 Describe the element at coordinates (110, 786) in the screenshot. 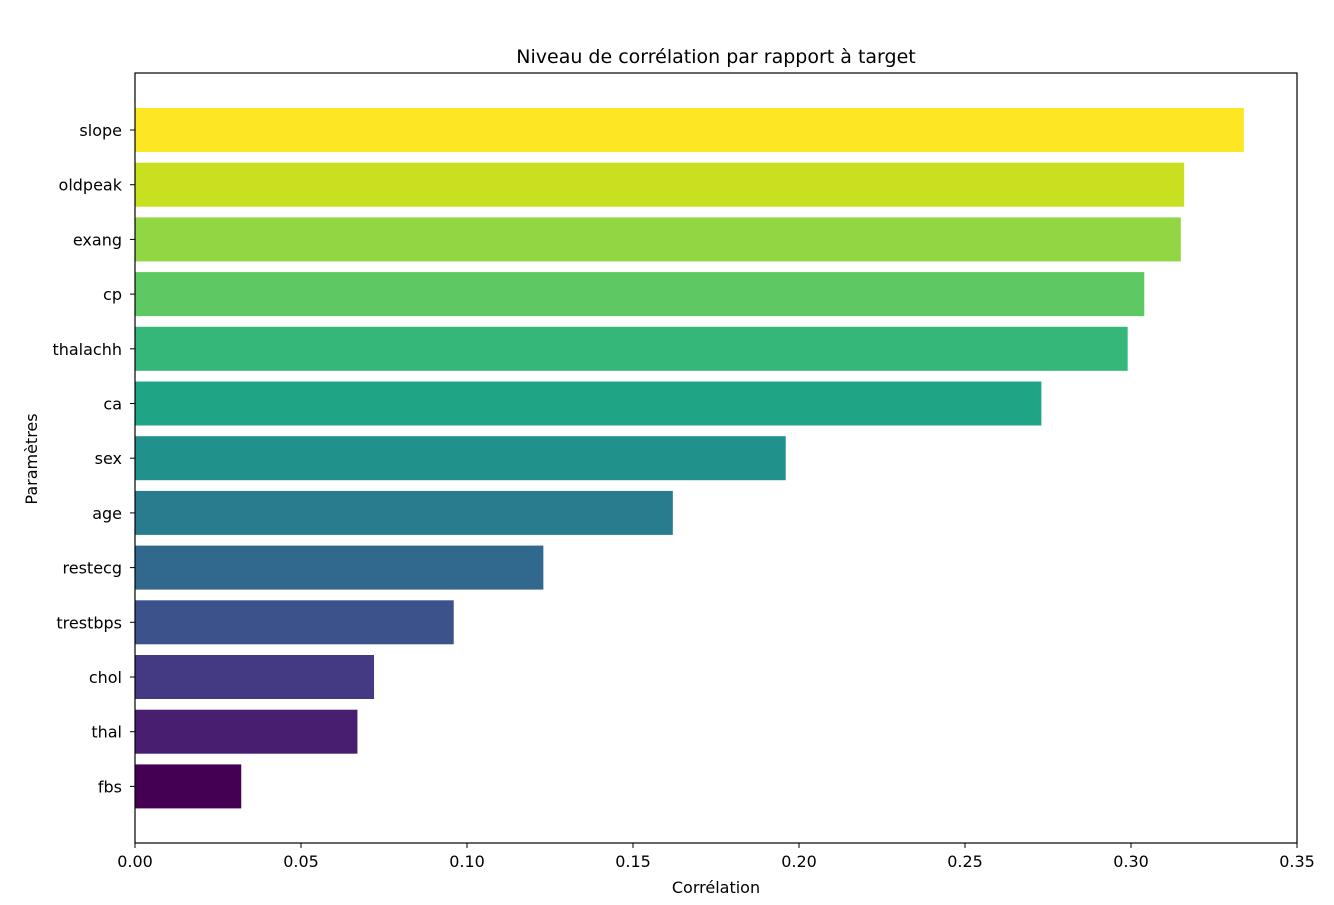

I see `y-tick-label-fbs: fbs` at that location.